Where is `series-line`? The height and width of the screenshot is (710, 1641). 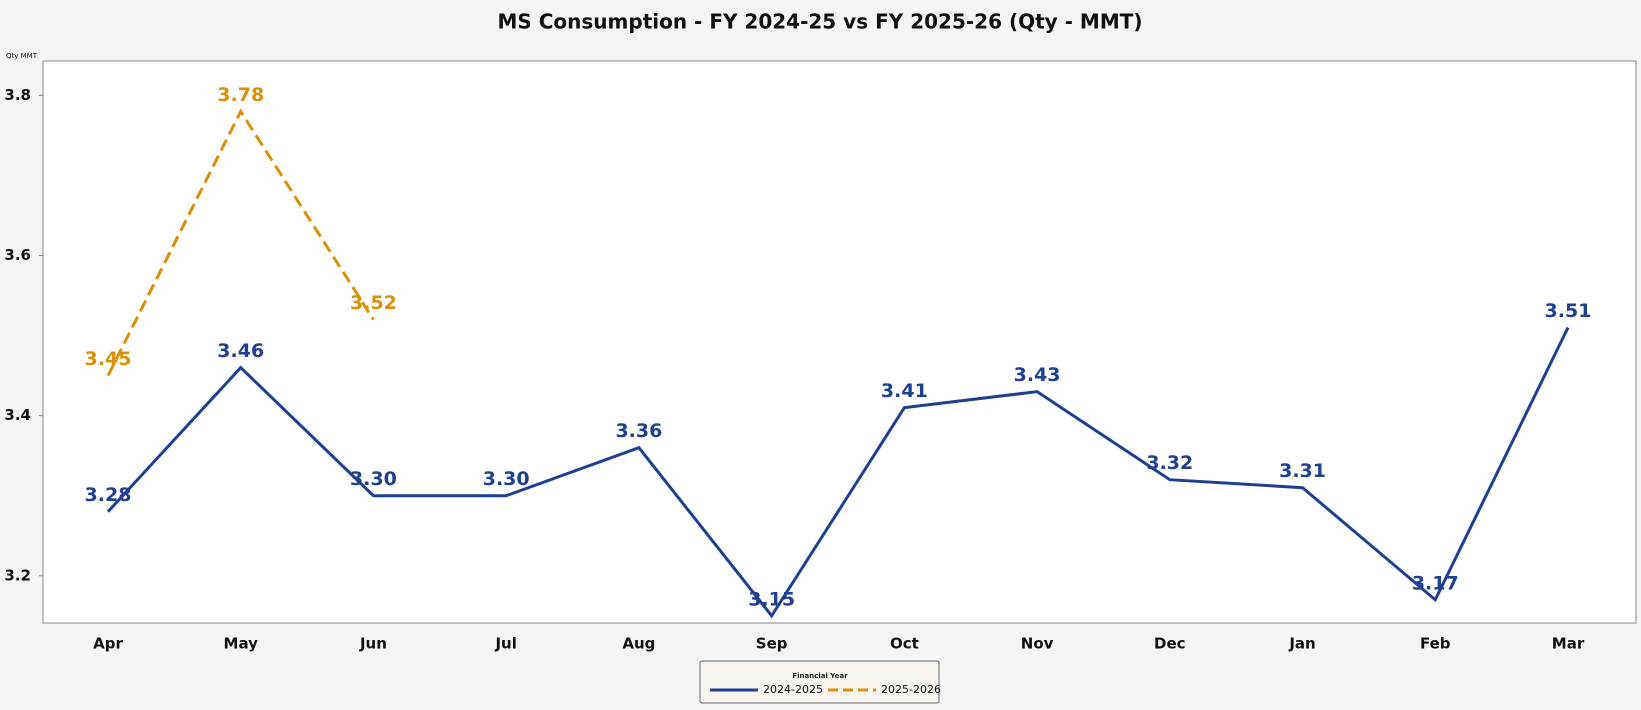
series-line is located at coordinates (240, 242).